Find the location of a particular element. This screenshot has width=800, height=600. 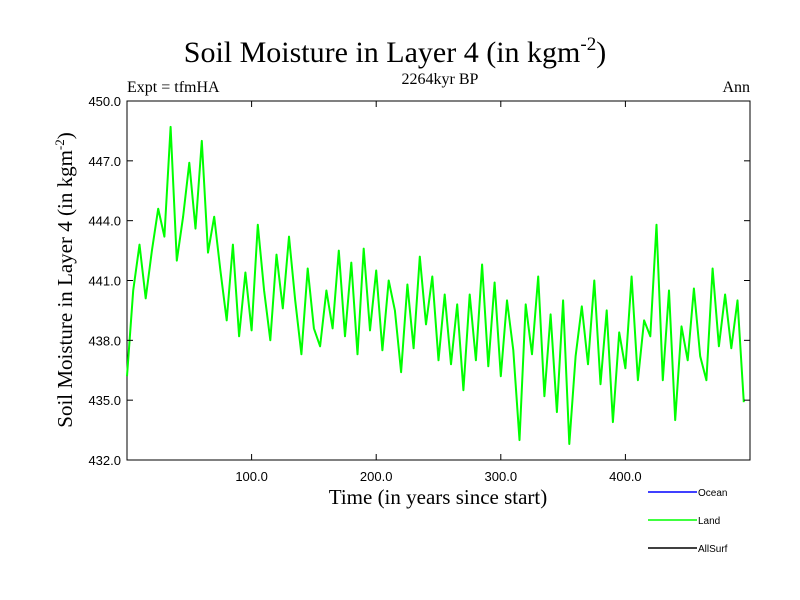

legend-allsurf-label: AllSurf is located at coordinates (713, 549).